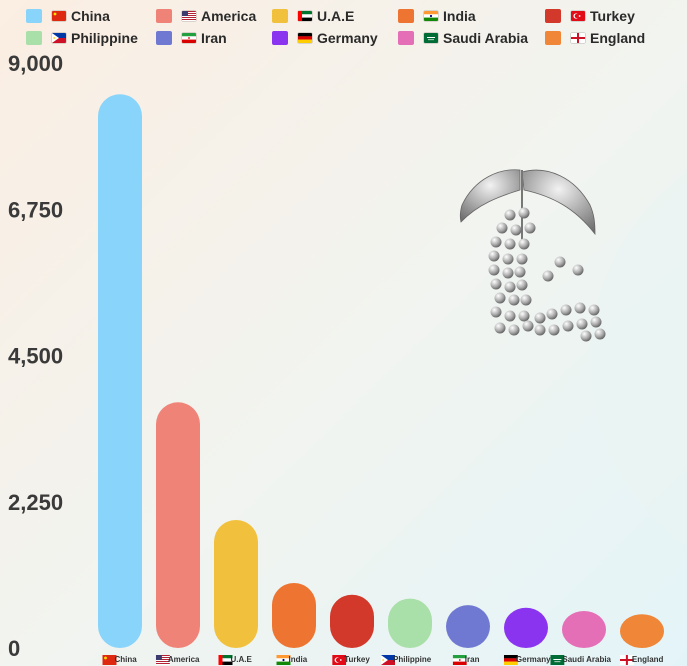  I want to click on x-tick: India, so click(292, 659).